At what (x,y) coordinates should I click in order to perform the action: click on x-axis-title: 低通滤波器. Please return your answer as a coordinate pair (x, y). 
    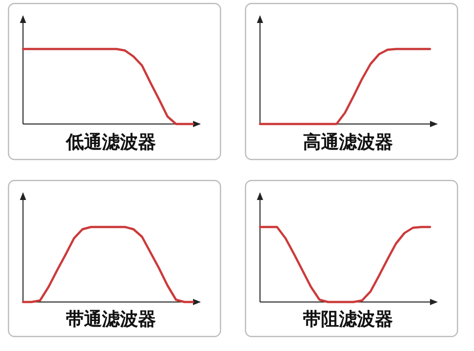
    Looking at the image, I should click on (110, 142).